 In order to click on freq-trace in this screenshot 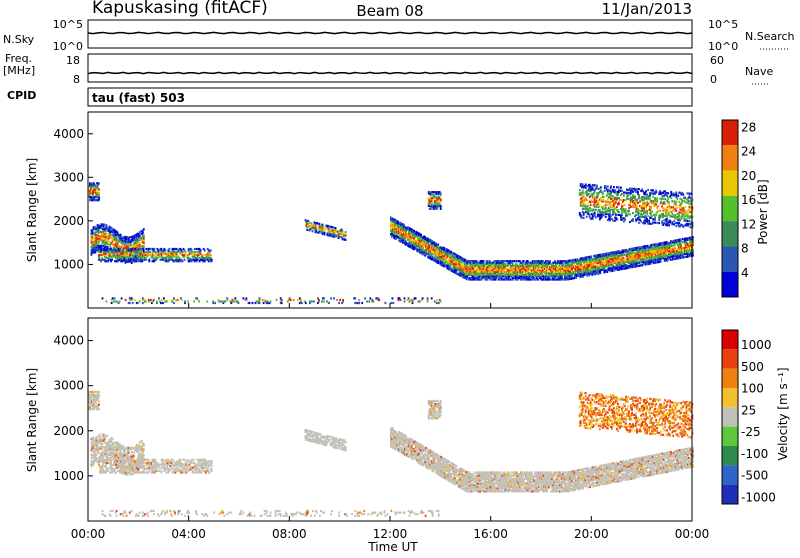, I will do `click(390, 72)`.